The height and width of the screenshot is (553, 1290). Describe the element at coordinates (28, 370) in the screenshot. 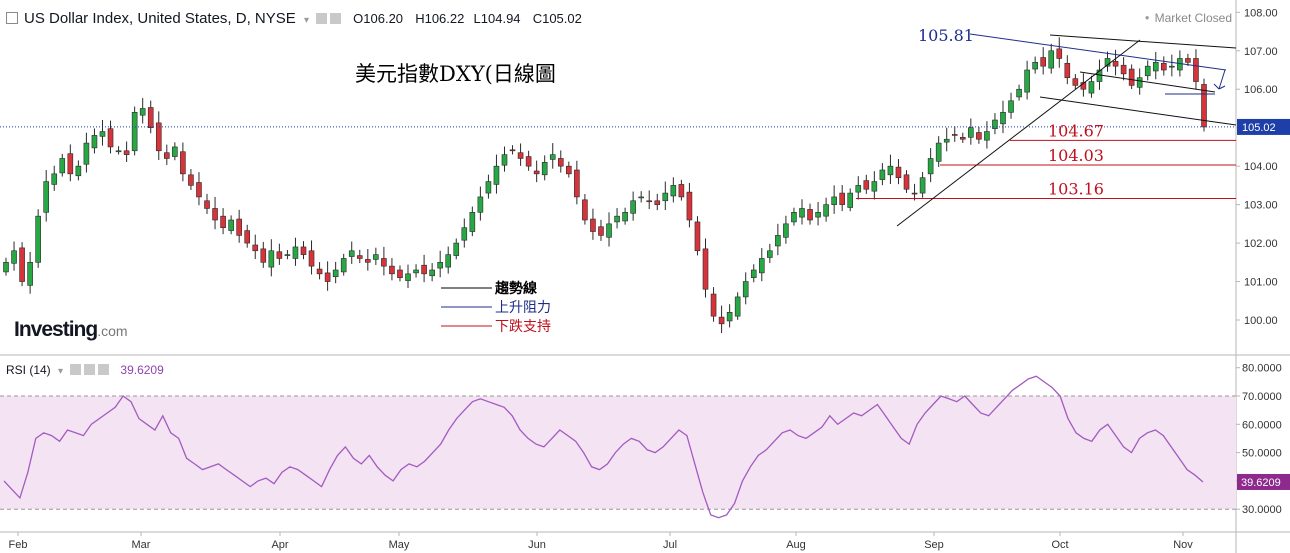

I see `rsi-label: RSI (14)` at that location.